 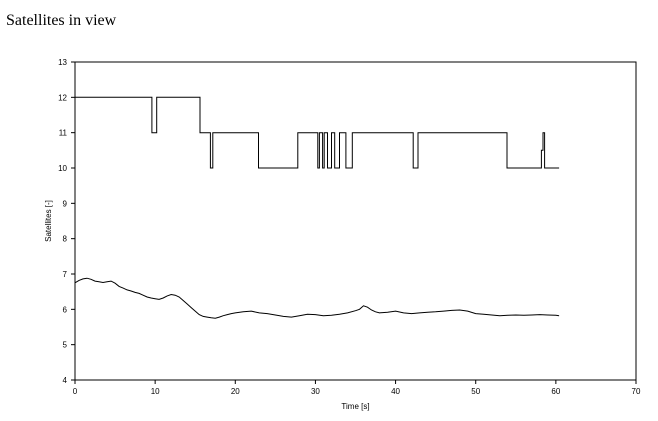 What do you see at coordinates (235, 391) in the screenshot?
I see `x-tick-label: 20` at bounding box center [235, 391].